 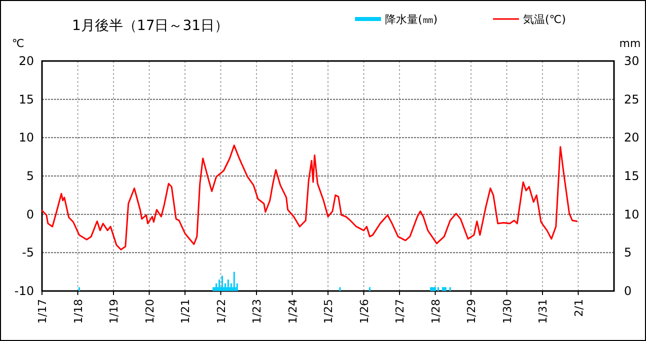 What do you see at coordinates (150, 26) in the screenshot?
I see `chart-title: 1月後半（17日～31日）` at bounding box center [150, 26].